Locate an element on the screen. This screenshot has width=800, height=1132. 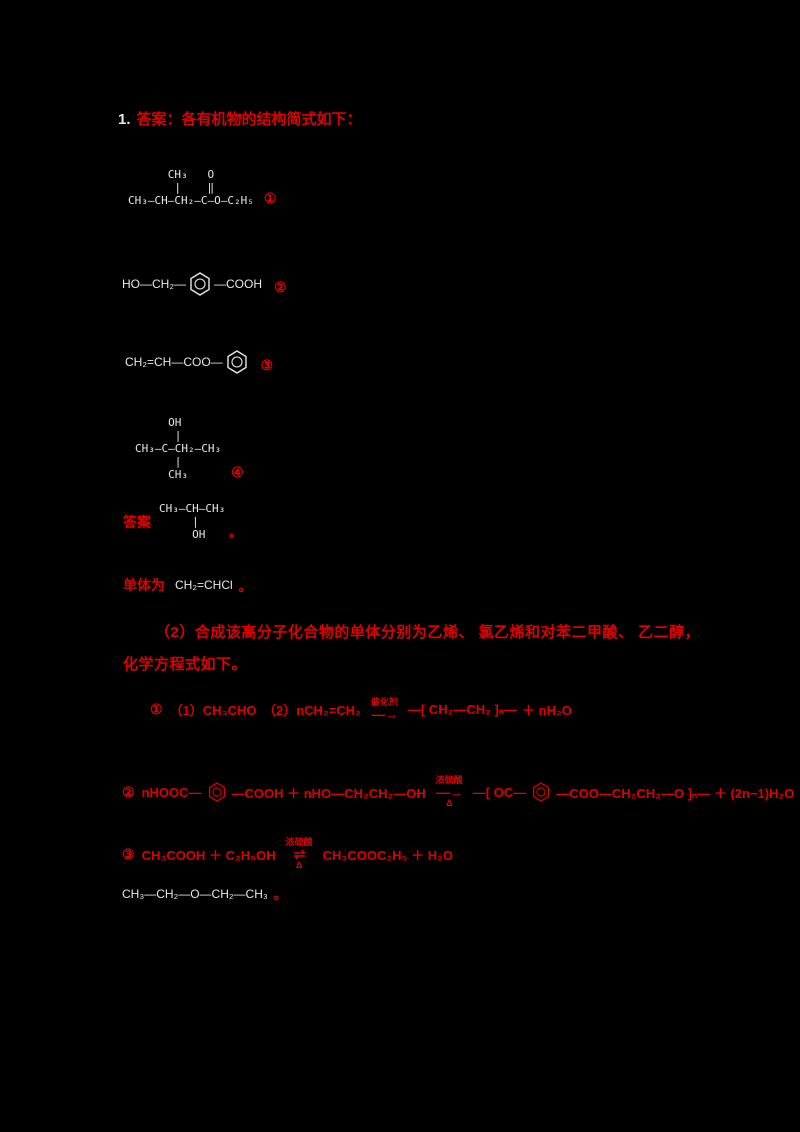
structure-3: CH₂=CH—COO— ③ is located at coordinates (199, 362).